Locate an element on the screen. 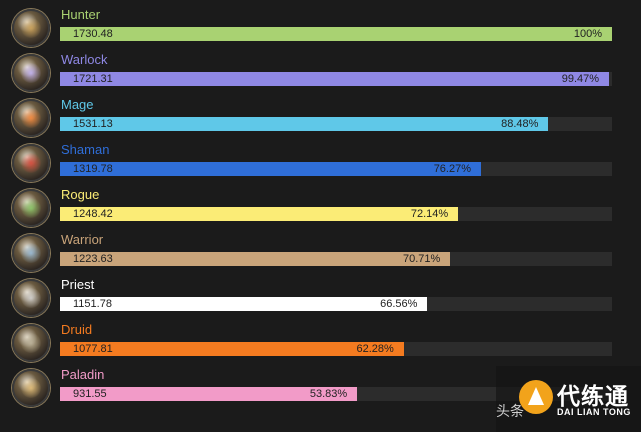  class-row-priest: Priest 1151.78 66.56% is located at coordinates (320, 297).